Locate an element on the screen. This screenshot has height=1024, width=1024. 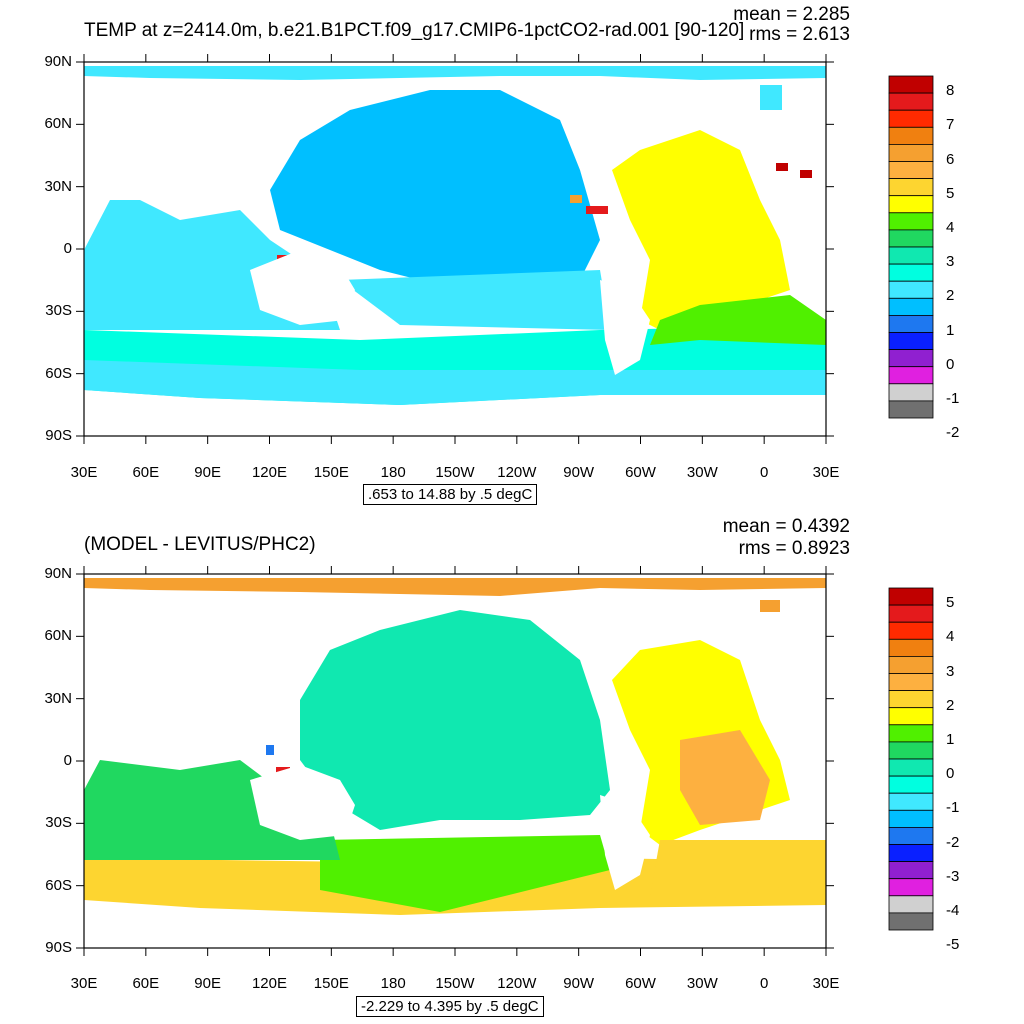
top-x-tick-label: 120E is located at coordinates (269, 472).